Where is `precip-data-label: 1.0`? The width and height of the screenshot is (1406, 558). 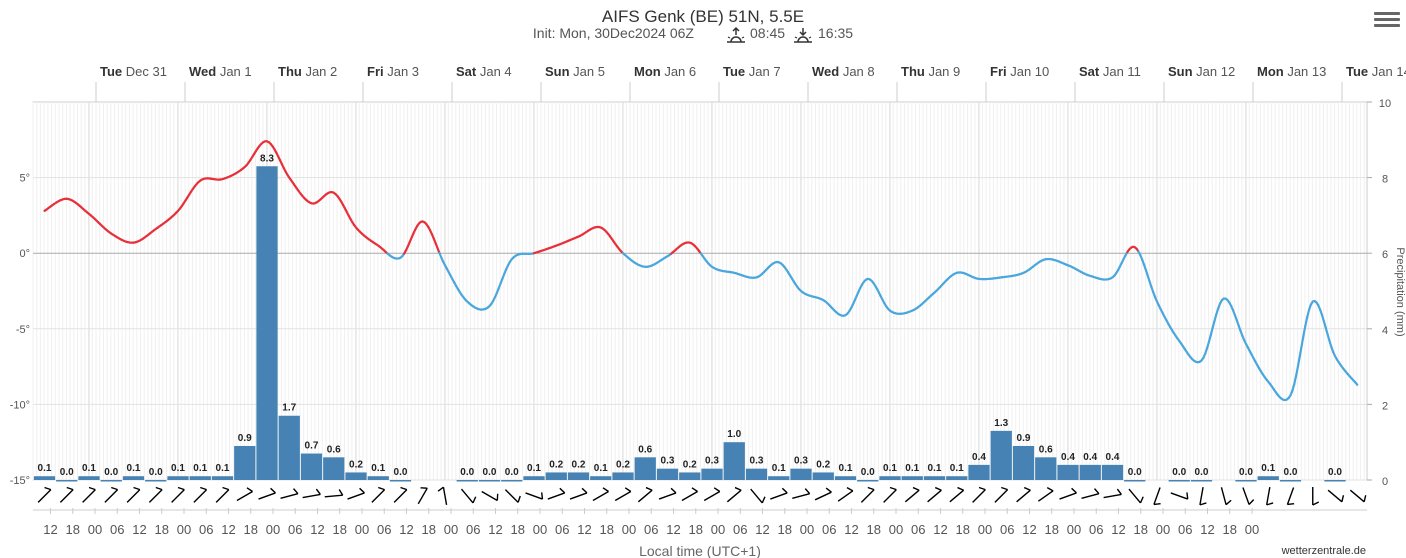
precip-data-label: 1.0 is located at coordinates (734, 434).